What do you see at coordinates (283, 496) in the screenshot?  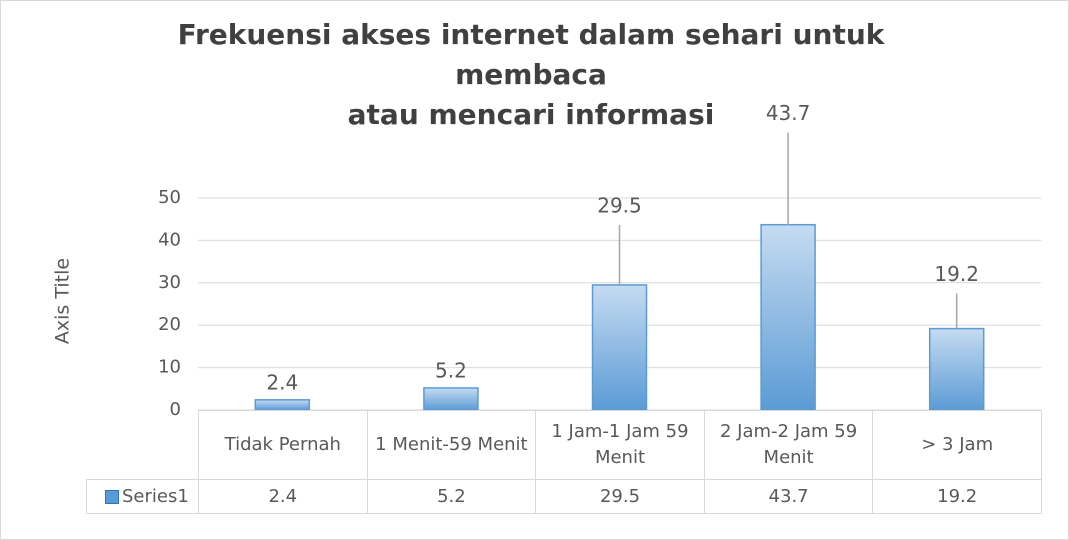 I see `data-table-value: 2.4` at bounding box center [283, 496].